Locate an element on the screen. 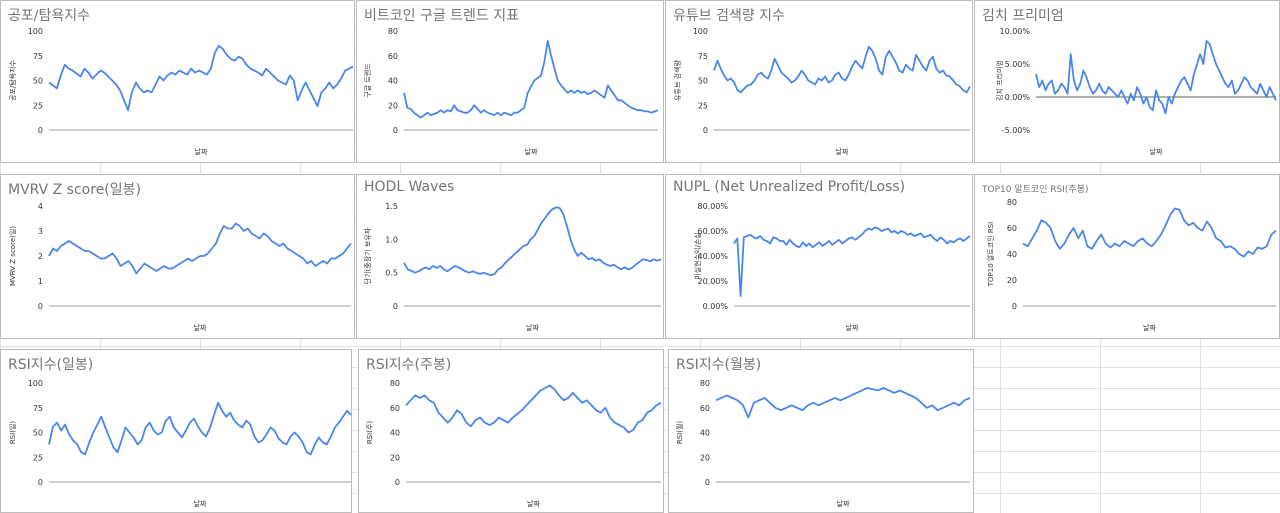 This screenshot has height=513, width=1280. chart-panel-2: 비트코인 구글 트렌드 지표 0 20 40 60 80 날짜 구글 트렌드 is located at coordinates (510, 81).